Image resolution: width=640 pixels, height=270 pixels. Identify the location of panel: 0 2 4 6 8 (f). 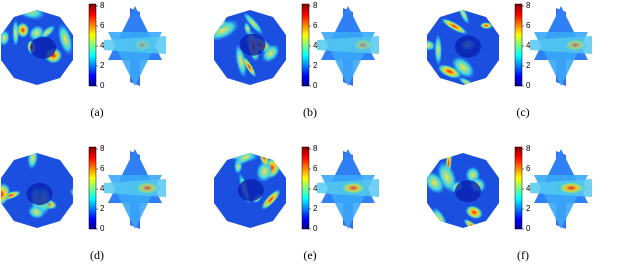
(509, 203).